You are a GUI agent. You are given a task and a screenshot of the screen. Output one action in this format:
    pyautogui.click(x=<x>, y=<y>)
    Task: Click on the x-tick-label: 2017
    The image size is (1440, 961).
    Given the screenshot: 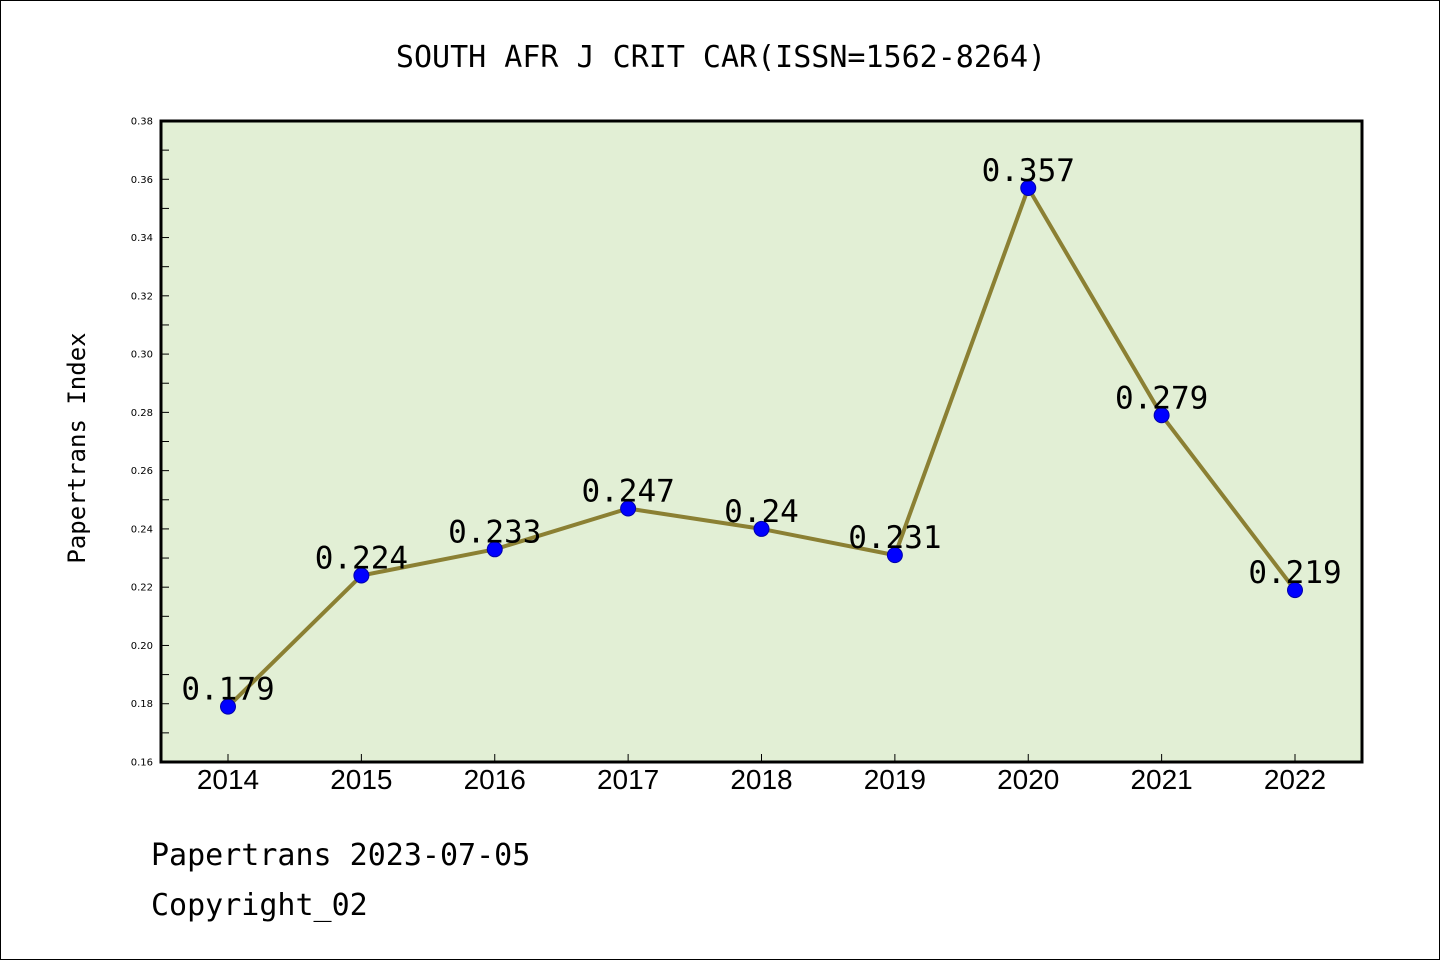 What is the action you would take?
    pyautogui.click(x=628, y=779)
    